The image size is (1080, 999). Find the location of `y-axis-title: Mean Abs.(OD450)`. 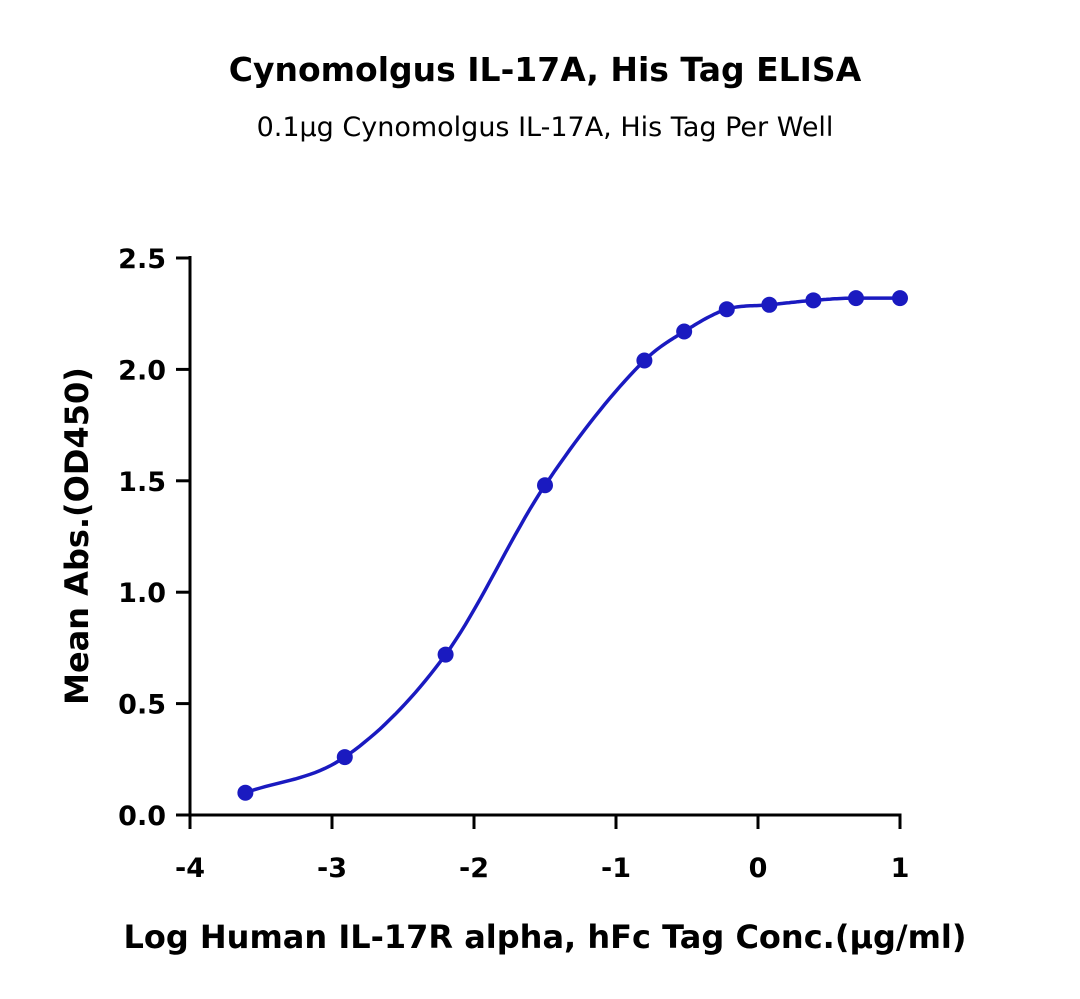

y-axis-title: Mean Abs.(OD450) is located at coordinates (77, 536).